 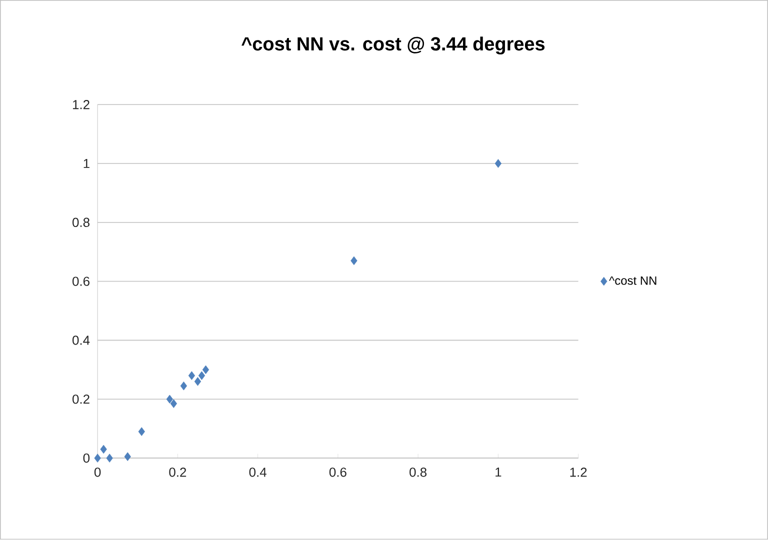 I want to click on chart-title: ^cost NN vs. cost @ 3.44 degrees, so click(x=393, y=45).